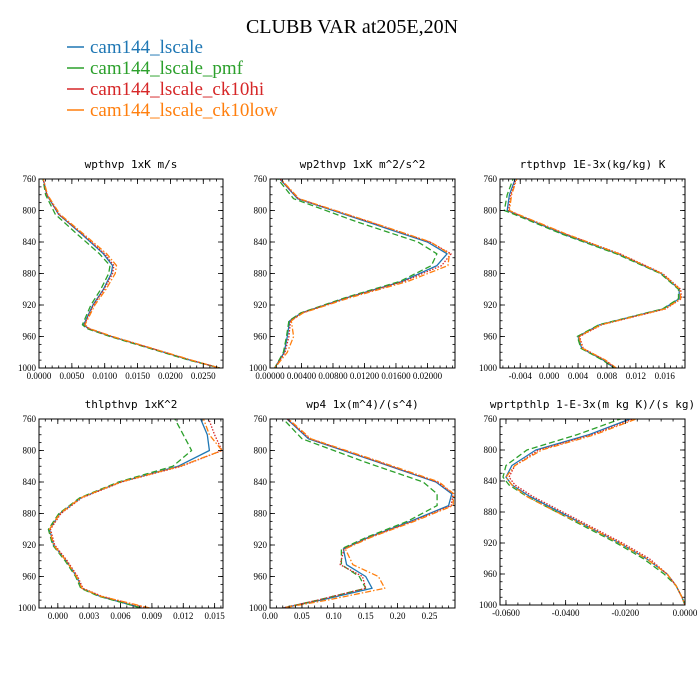 The image size is (700, 700). Describe the element at coordinates (365, 376) in the screenshot. I see `x-tick-label: 0.01200` at that location.